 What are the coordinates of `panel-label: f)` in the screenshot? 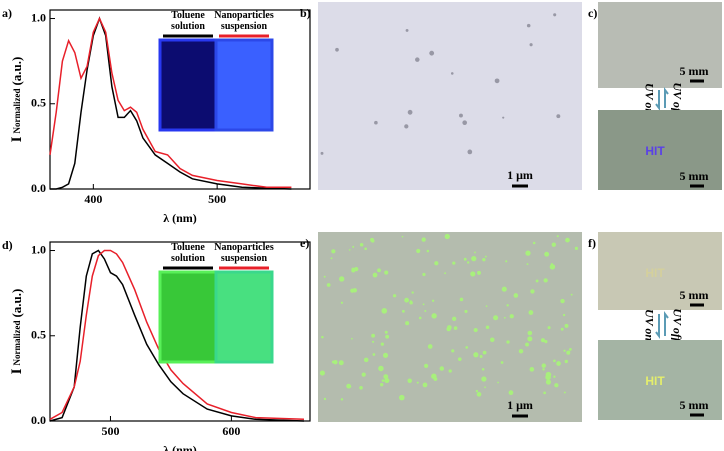 It's located at (592, 243).